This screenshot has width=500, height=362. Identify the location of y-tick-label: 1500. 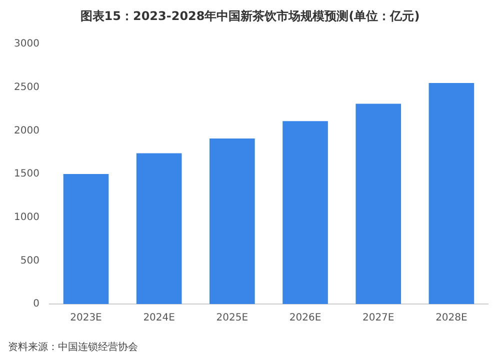
(27, 174).